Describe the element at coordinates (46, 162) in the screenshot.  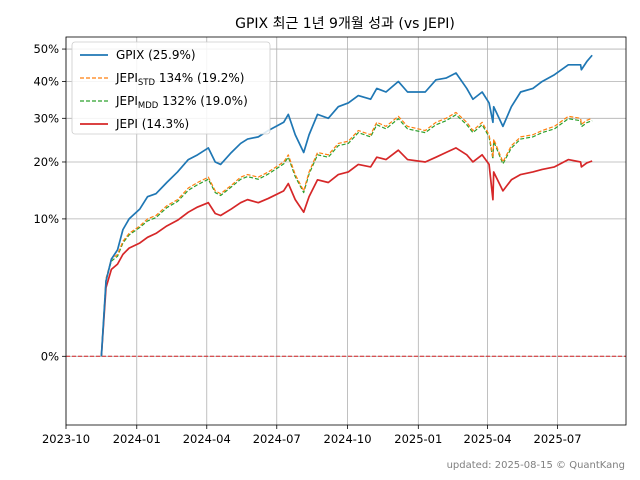
I see `y-tick-label: 20%` at that location.